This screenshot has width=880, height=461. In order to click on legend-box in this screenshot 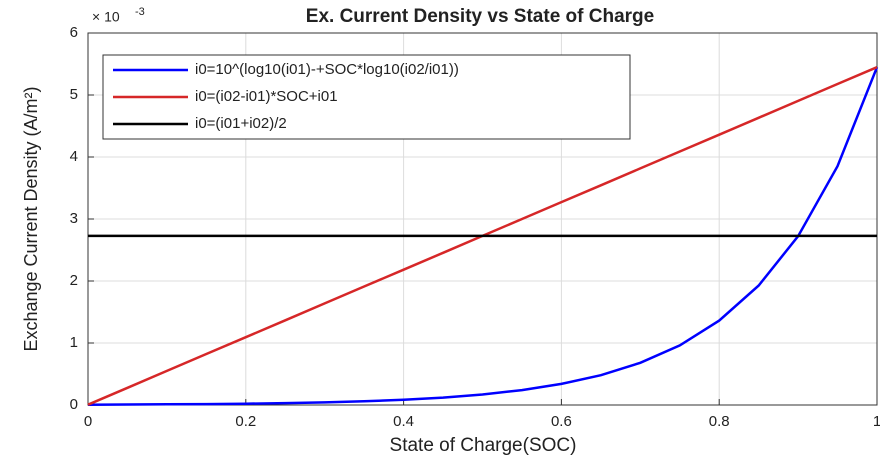, I will do `click(366, 97)`.